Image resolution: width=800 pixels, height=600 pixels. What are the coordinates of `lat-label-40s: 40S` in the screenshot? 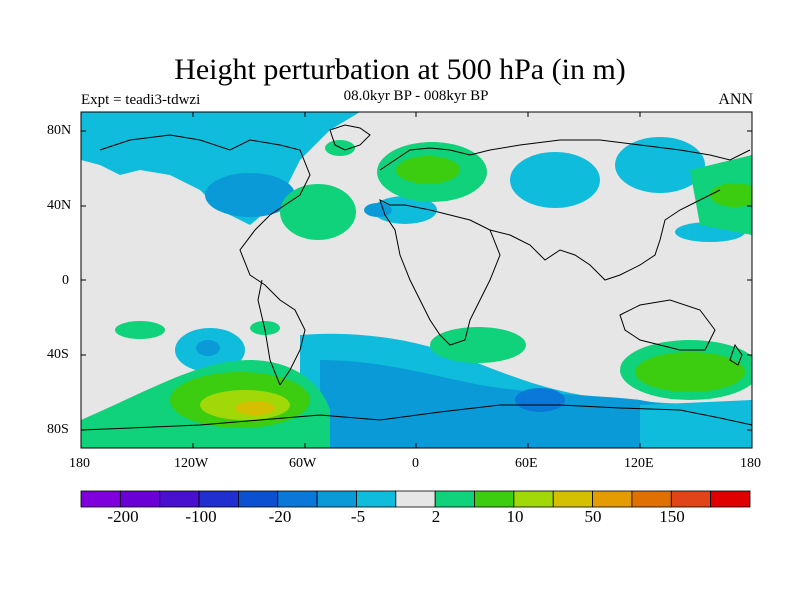 It's located at (58, 354).